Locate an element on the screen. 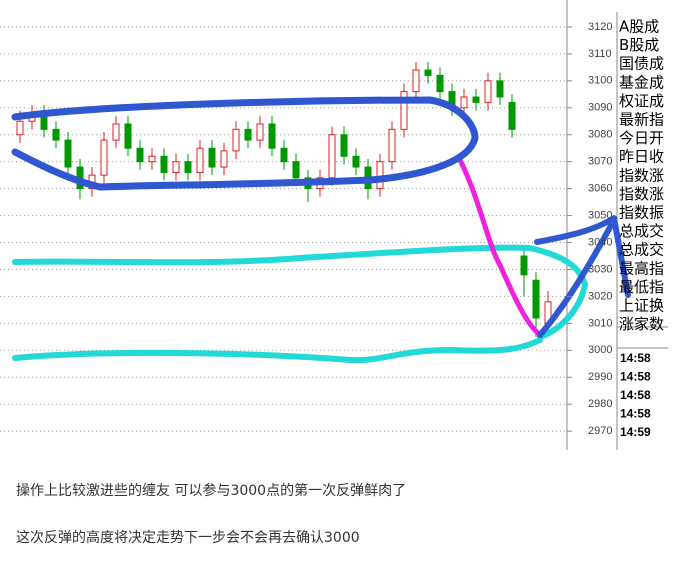 The width and height of the screenshot is (686, 562). y-tick-label: 3090 is located at coordinates (600, 108).